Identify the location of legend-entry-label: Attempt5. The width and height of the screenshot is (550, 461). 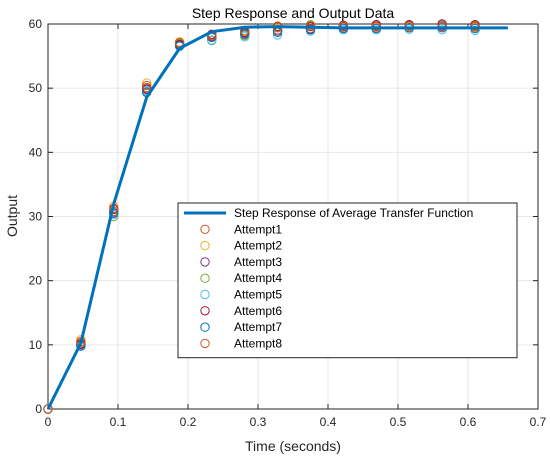
(258, 295).